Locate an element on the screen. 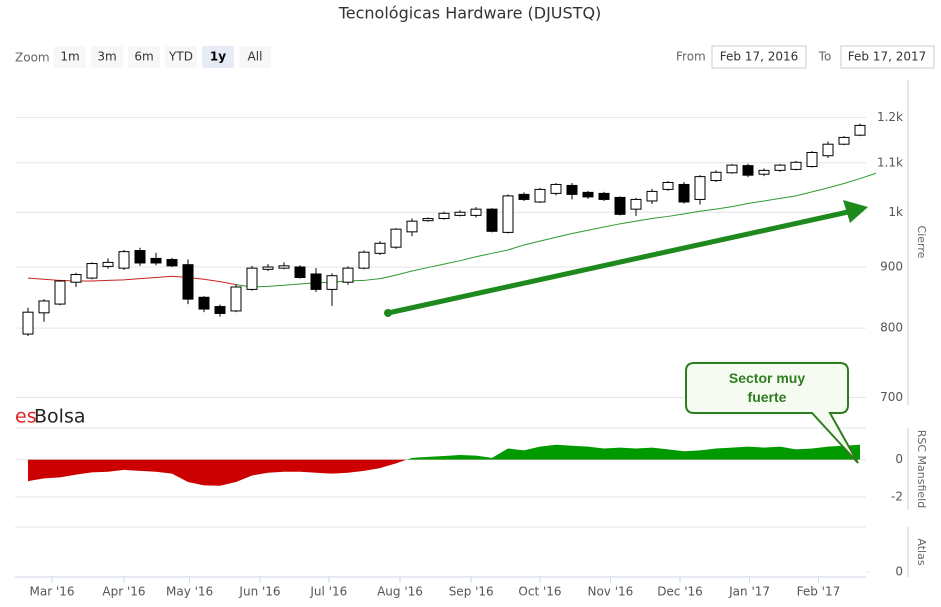 The width and height of the screenshot is (941, 607). x-tick-label: Jul '16 is located at coordinates (328, 592).